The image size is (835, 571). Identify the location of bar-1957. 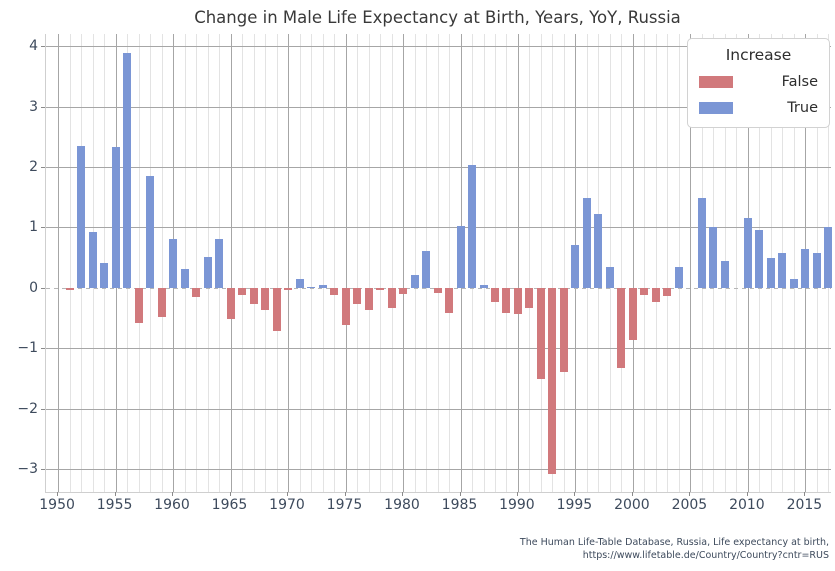
(138, 305).